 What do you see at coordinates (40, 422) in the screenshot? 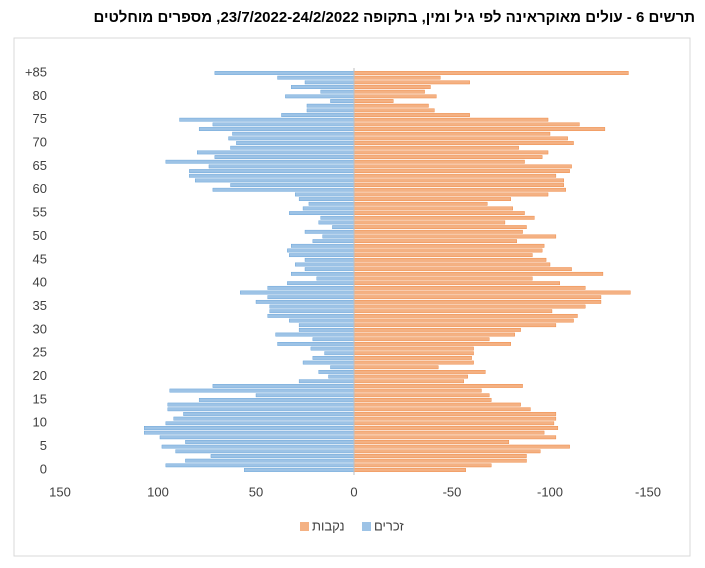
I see `y-tick-label: 10` at bounding box center [40, 422].